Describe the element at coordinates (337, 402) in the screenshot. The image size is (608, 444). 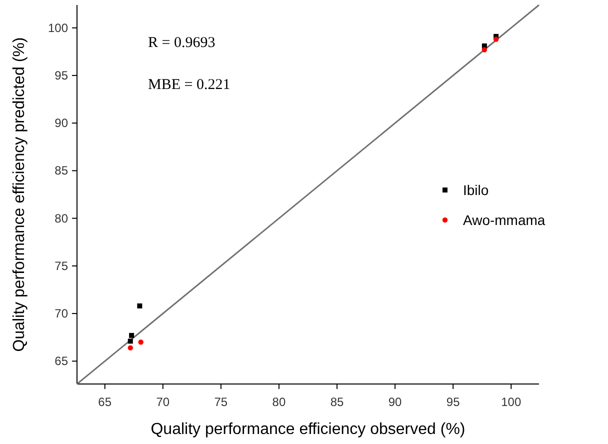
I see `x-tick-label: 85` at that location.